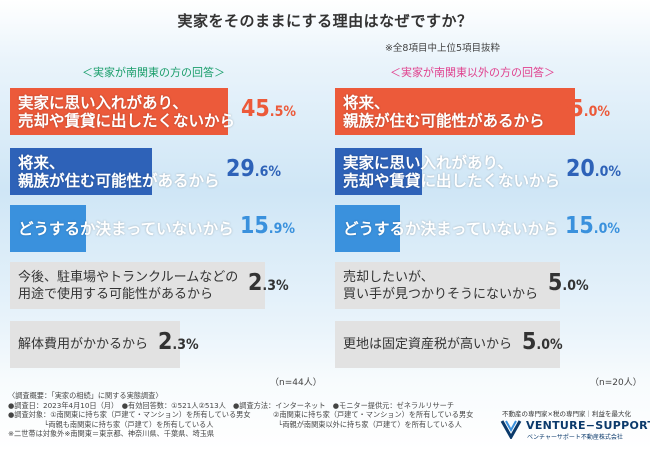  I want to click on footnote-line: └両親も南関東に持ち家（戸建て）を所有している人, so click(129, 424).